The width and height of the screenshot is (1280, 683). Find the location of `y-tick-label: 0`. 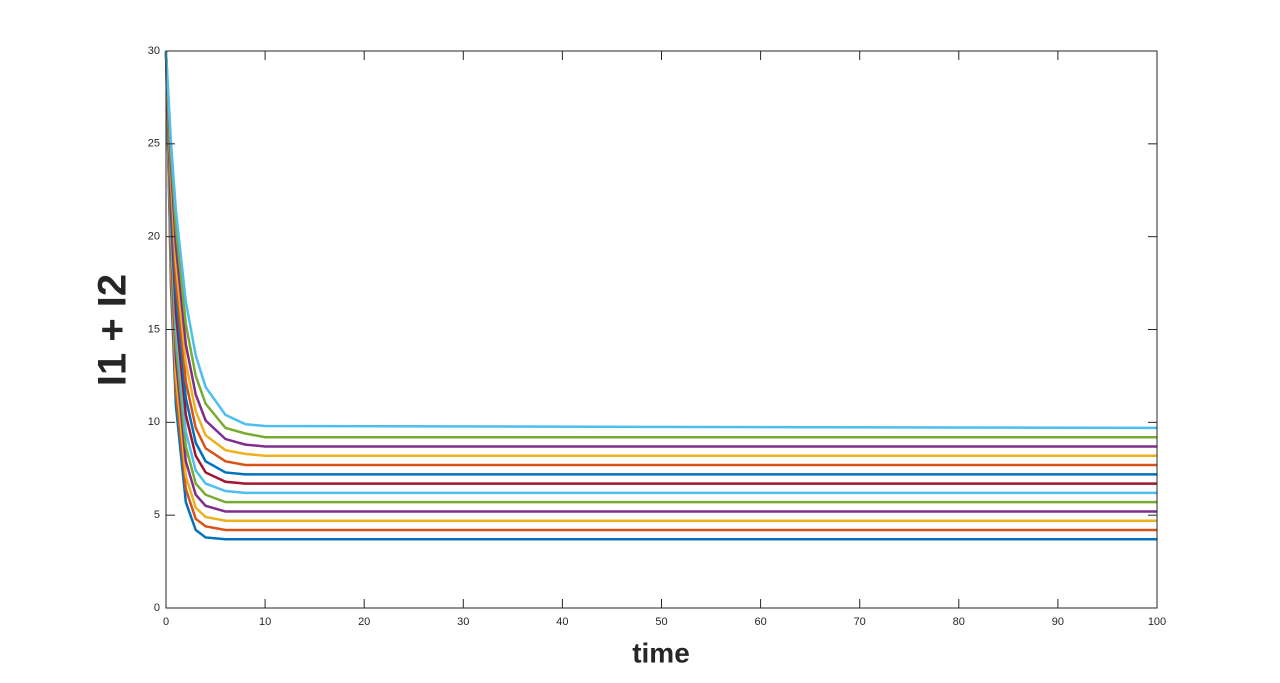

y-tick-label: 0 is located at coordinates (157, 608).